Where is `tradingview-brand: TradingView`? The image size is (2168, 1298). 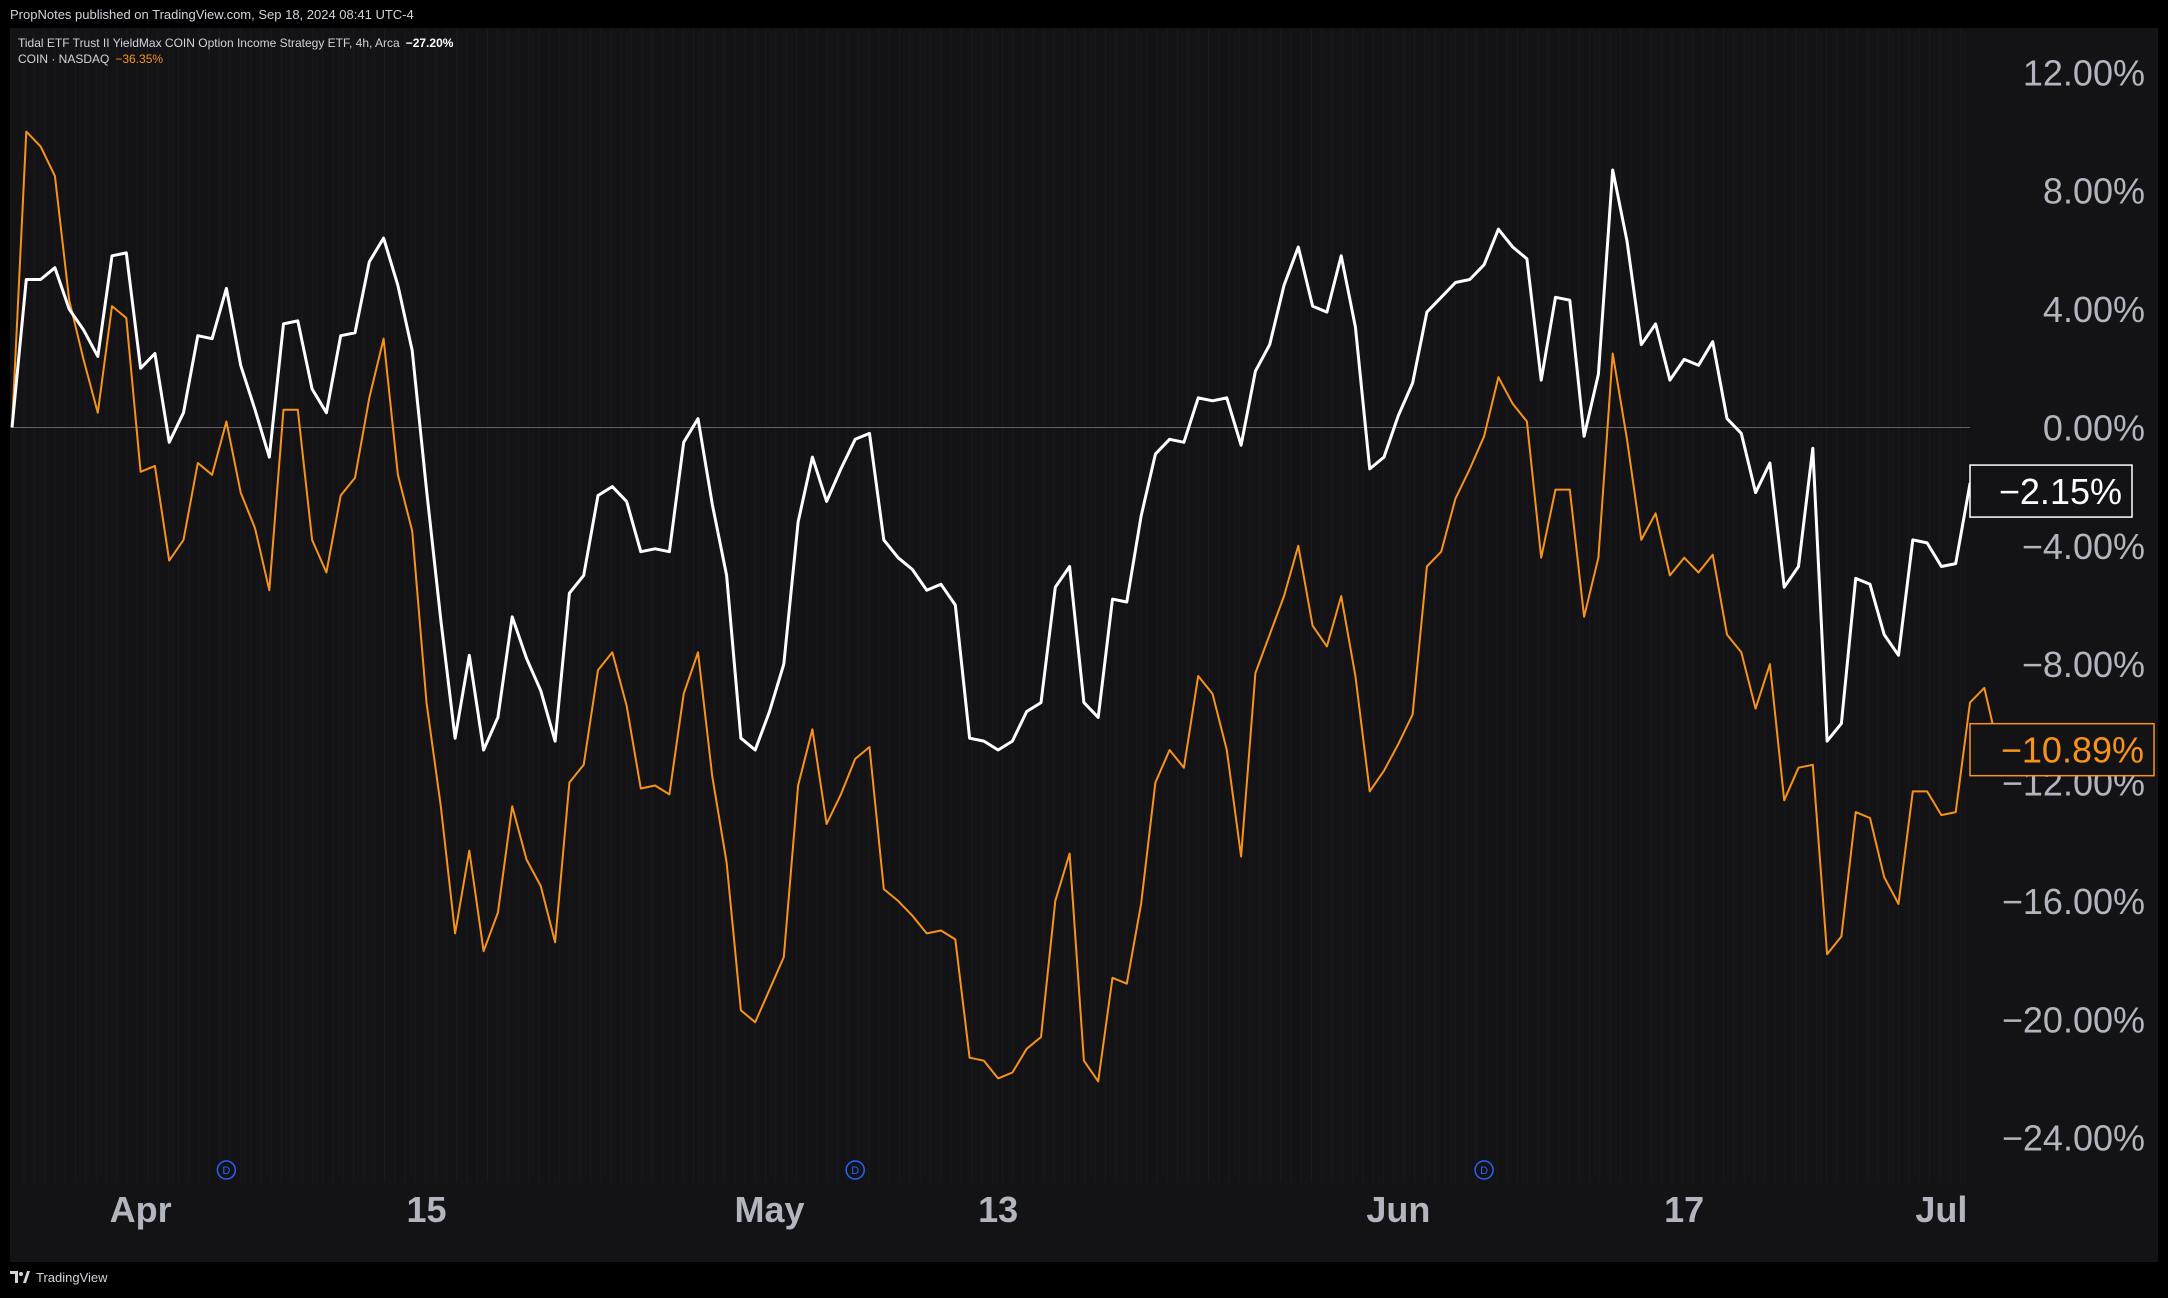 tradingview-brand: TradingView is located at coordinates (72, 1277).